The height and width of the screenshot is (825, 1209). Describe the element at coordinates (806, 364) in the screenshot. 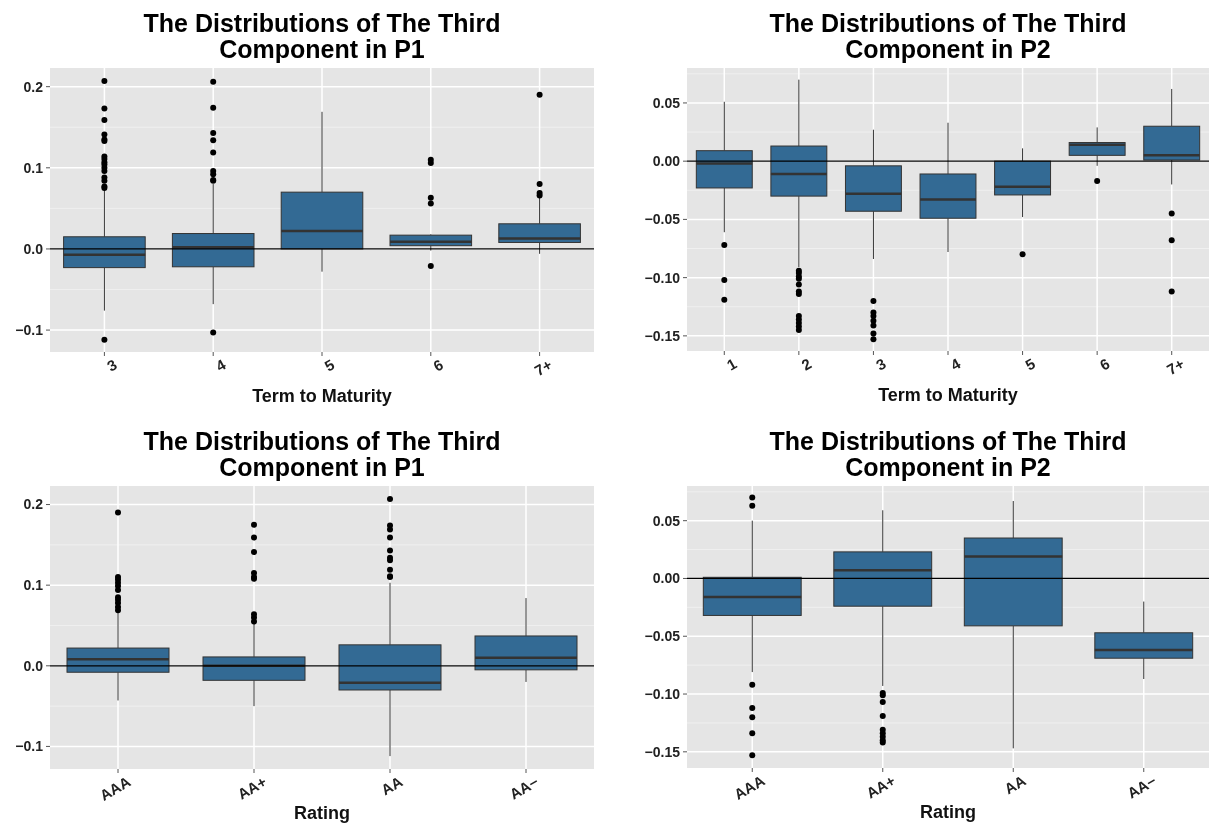

I see `x-tick-label: 2` at that location.